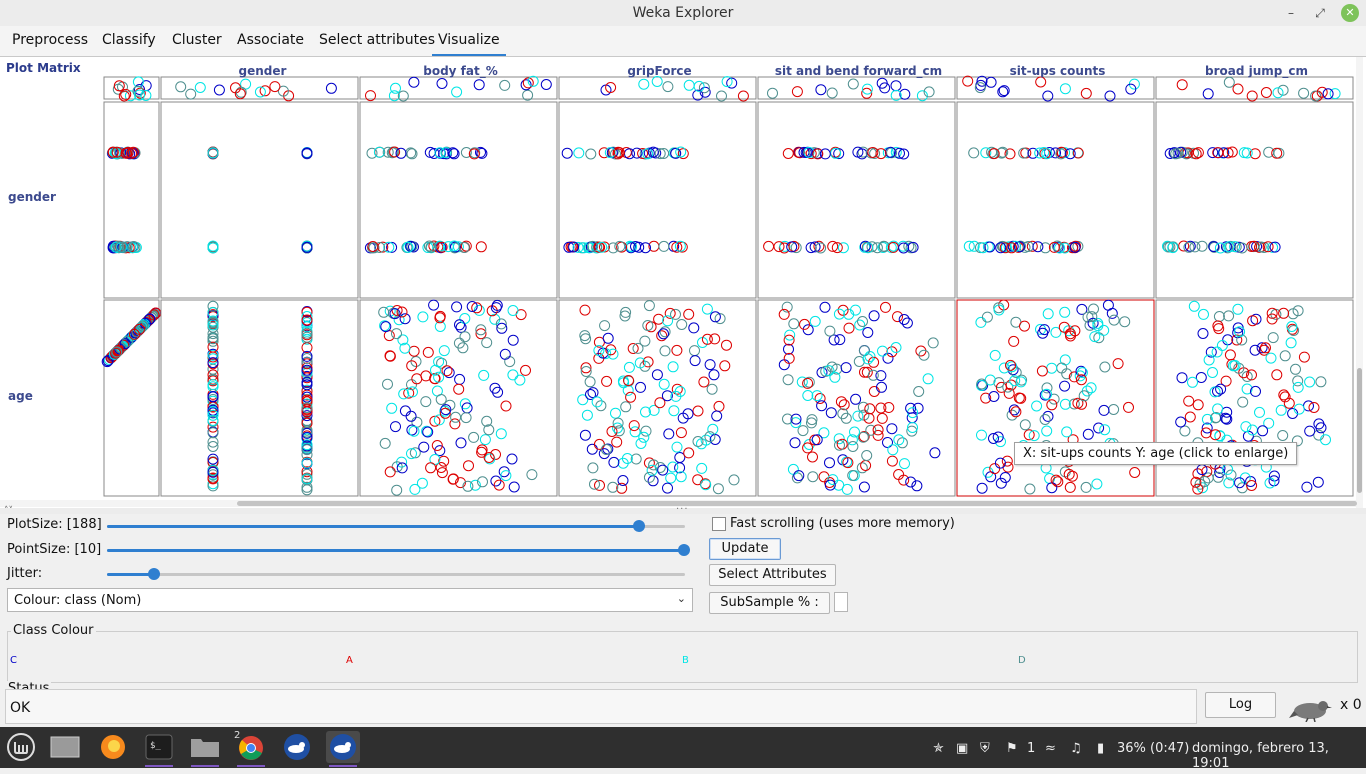 The image size is (1366, 774). I want to click on subsample-input, so click(841, 602).